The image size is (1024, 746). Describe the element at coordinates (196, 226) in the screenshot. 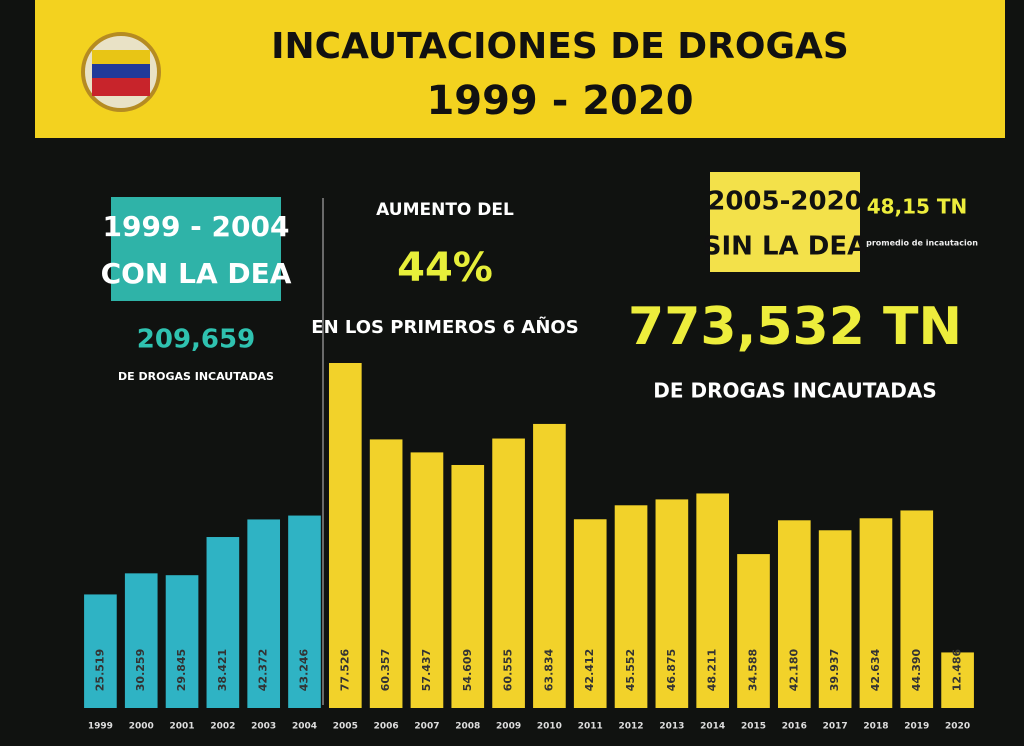

I see `annotation: 1999 - 2004` at that location.